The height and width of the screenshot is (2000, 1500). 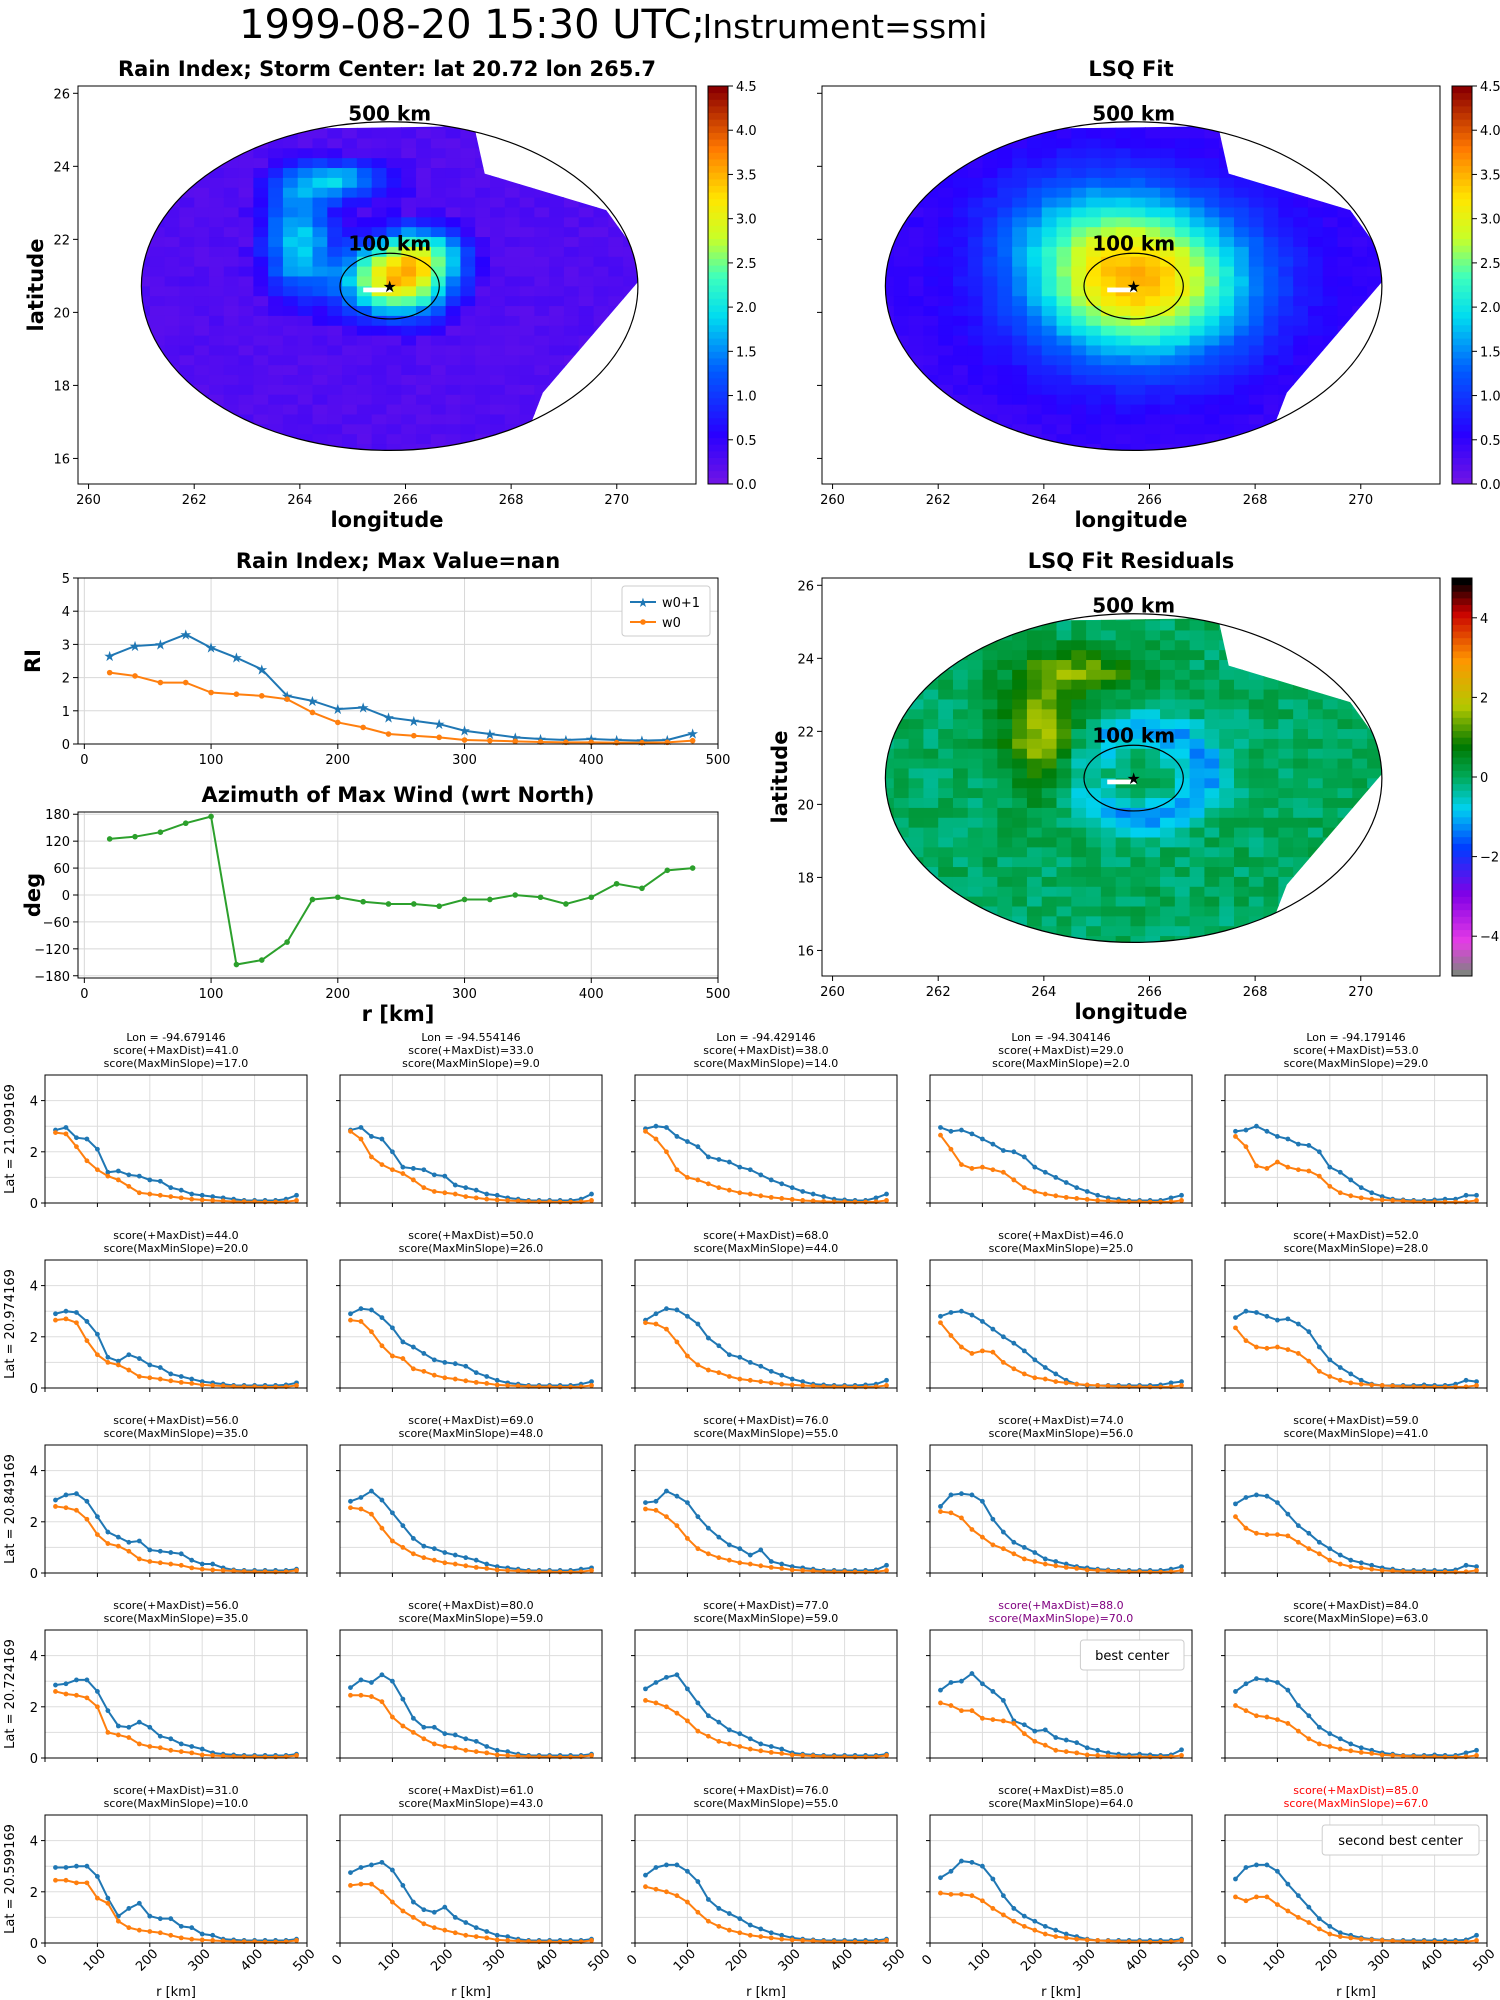 I want to click on data-point, so click(x=363, y=901).